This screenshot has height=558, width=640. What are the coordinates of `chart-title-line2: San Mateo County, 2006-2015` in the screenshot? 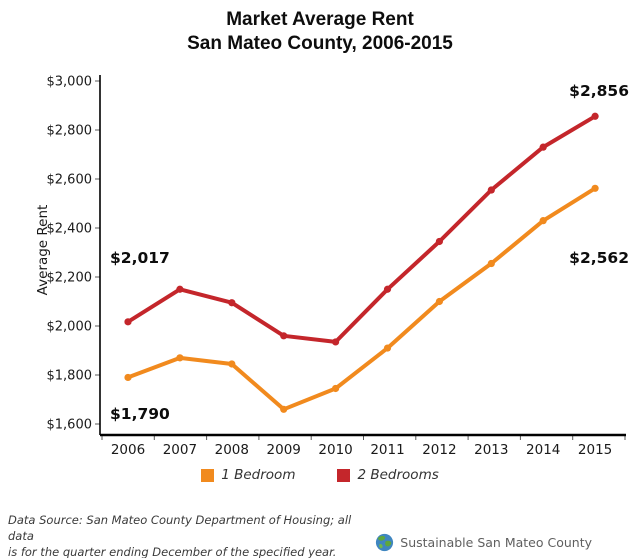 It's located at (320, 43).